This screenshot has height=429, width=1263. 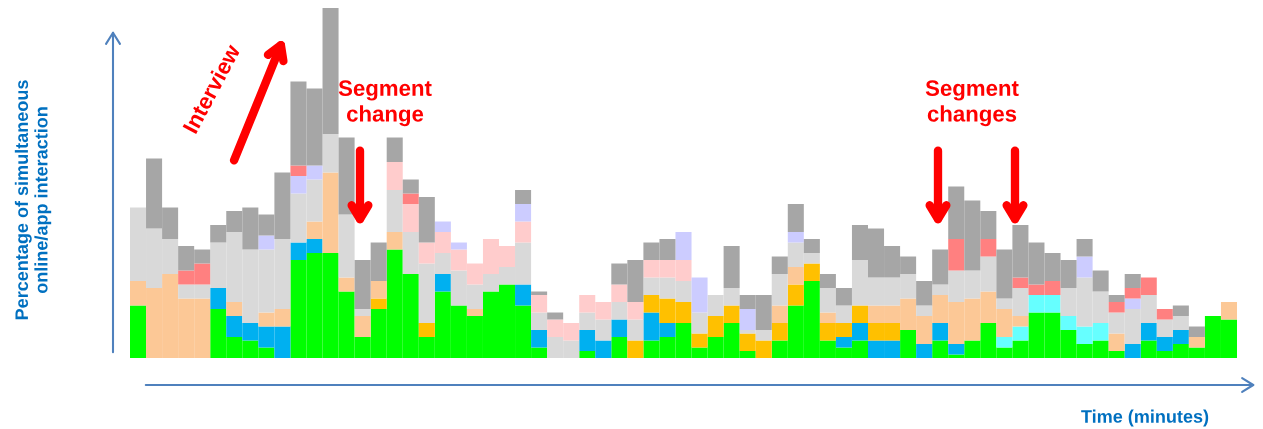 I want to click on x-axis-title: Time (minutes), so click(x=1145, y=418).